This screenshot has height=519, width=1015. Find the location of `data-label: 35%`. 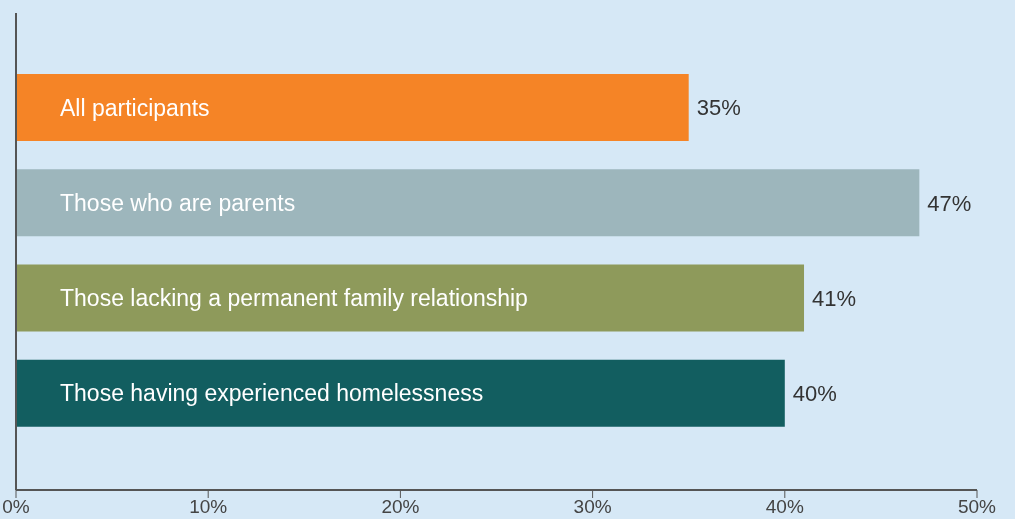

data-label: 35% is located at coordinates (718, 108).